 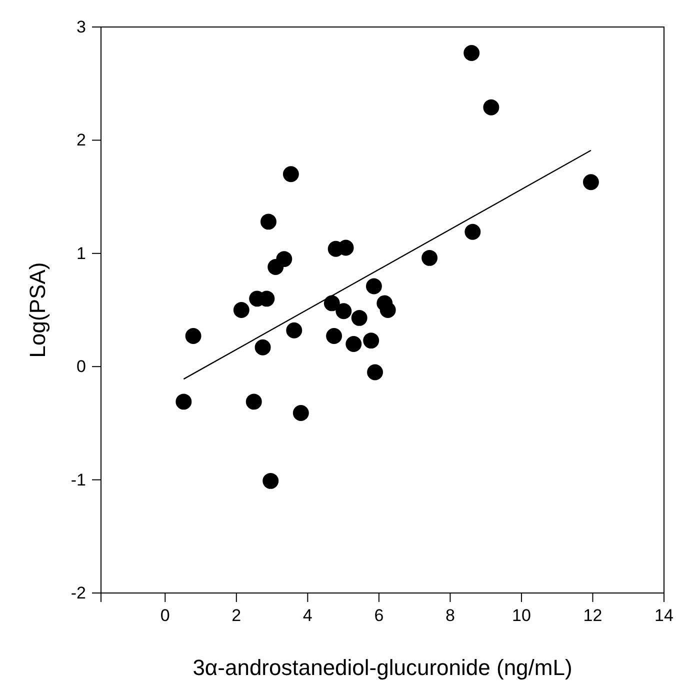 I want to click on x-tick-label: 0, so click(x=165, y=616).